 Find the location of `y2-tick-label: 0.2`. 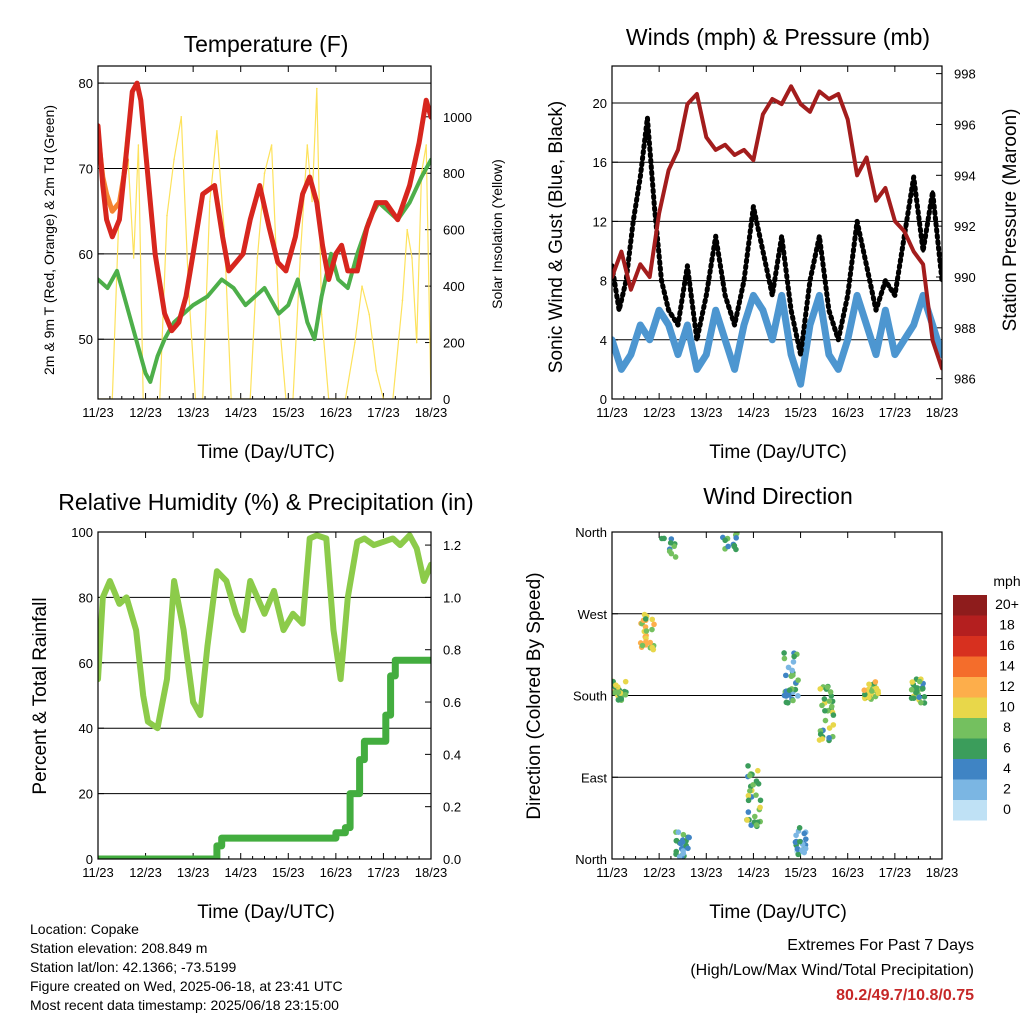

y2-tick-label: 0.2 is located at coordinates (452, 807).